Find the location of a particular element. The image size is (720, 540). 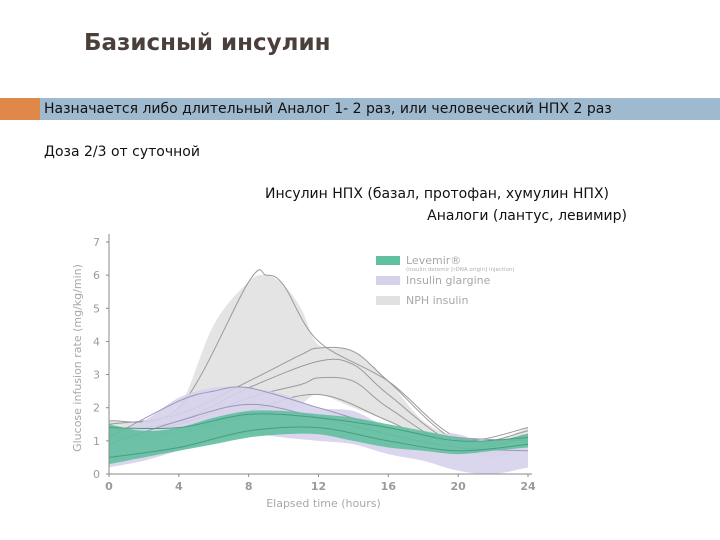

slide-title: Базисный инсулин is located at coordinates (207, 43).